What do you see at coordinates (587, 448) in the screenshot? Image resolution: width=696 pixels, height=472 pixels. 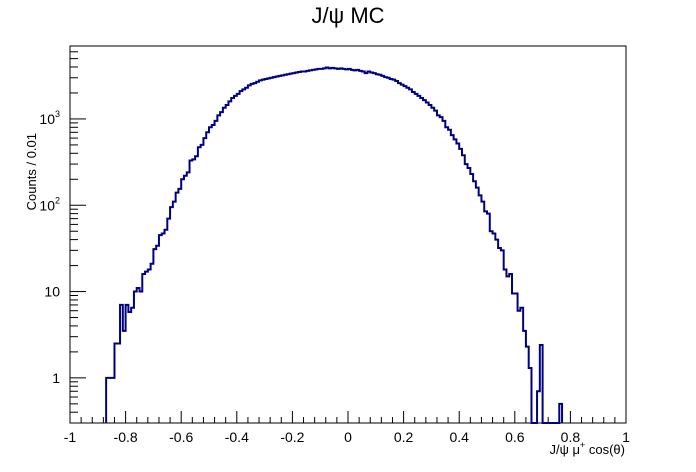 I see `x-axis-label: J/ψ μ+ cos(θ)` at bounding box center [587, 448].